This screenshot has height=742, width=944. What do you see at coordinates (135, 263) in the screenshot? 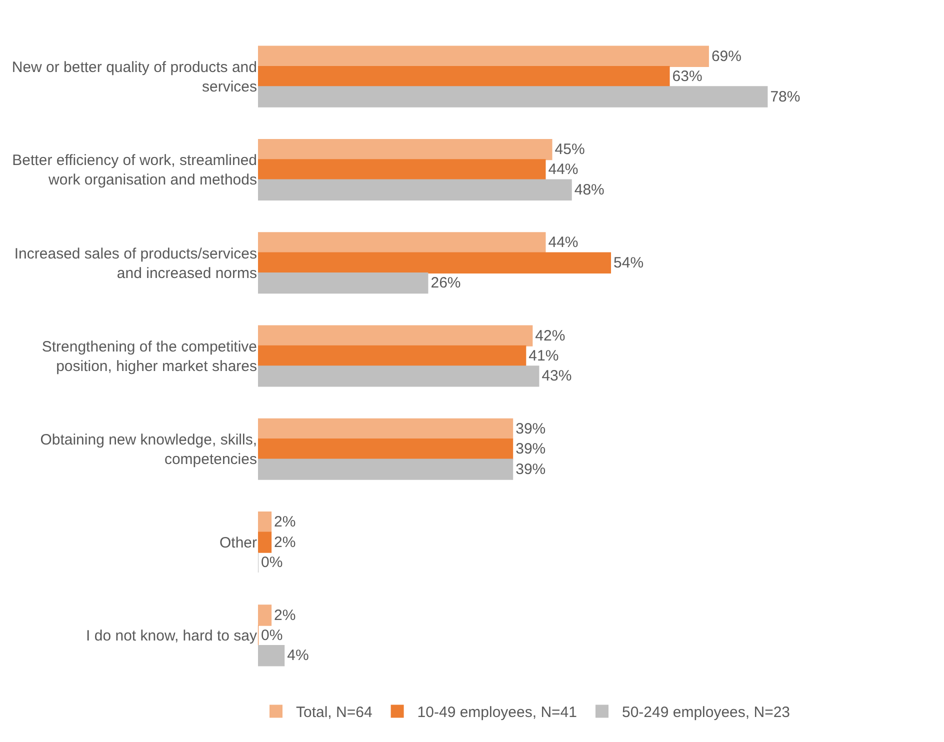
I see `y-tick-label: Increased sales of products/services and increased norms` at bounding box center [135, 263].